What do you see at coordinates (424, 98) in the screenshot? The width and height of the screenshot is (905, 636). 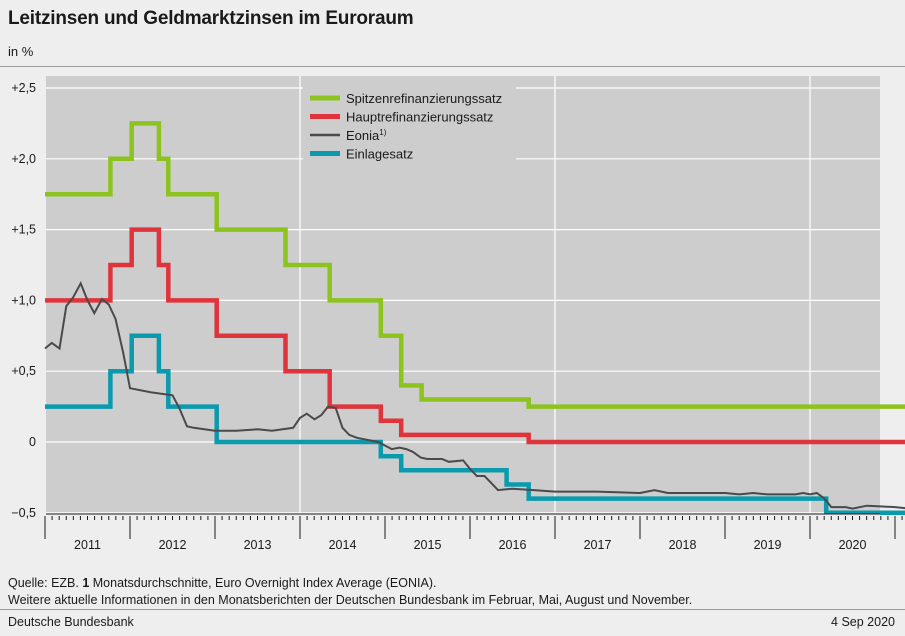 I see `legend-label: Spitzenrefinanzierungssatz` at bounding box center [424, 98].